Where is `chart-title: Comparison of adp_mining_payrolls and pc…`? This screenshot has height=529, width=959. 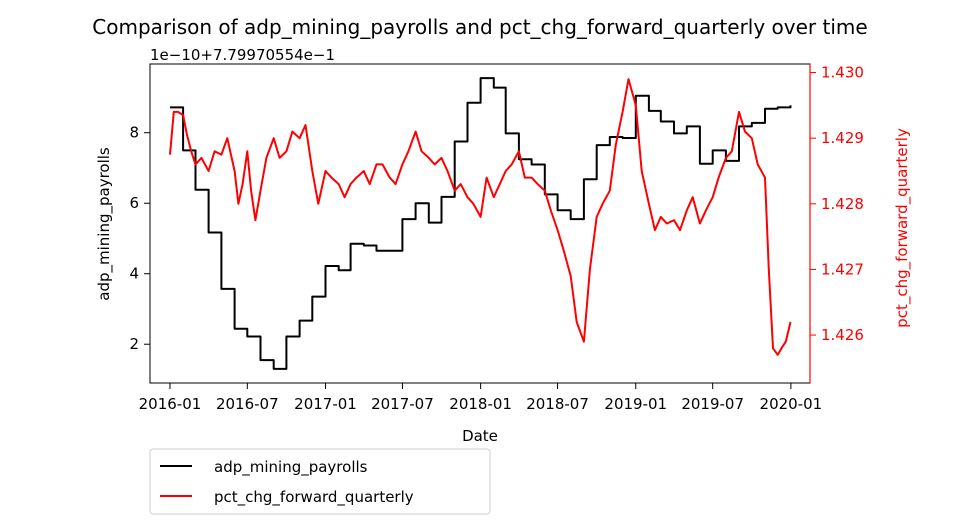 chart-title: Comparison of adp_mining_payrolls and pc… is located at coordinates (479, 27).